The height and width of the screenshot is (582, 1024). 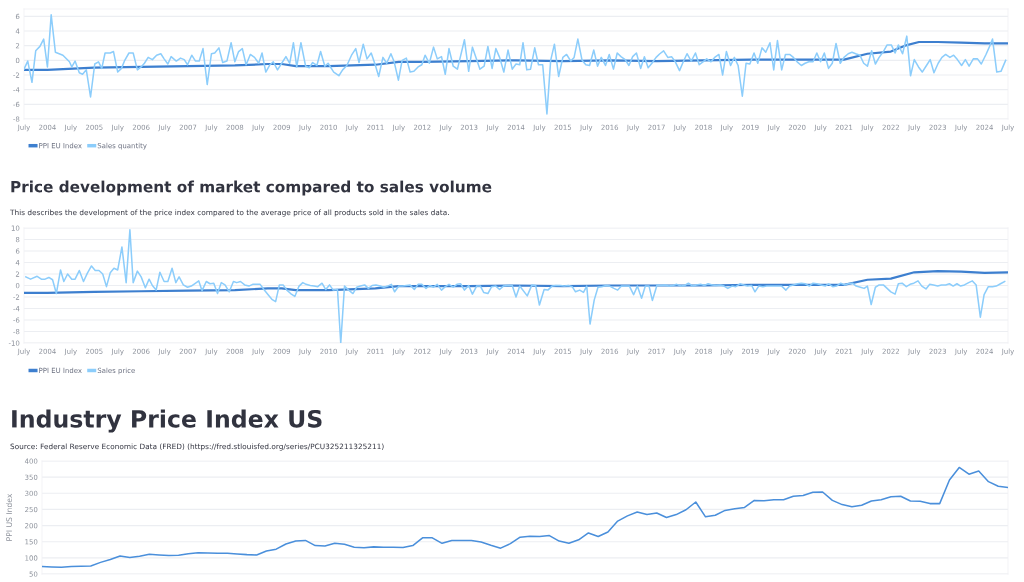 I want to click on chart-title: Industry Price Index US, so click(x=167, y=421).